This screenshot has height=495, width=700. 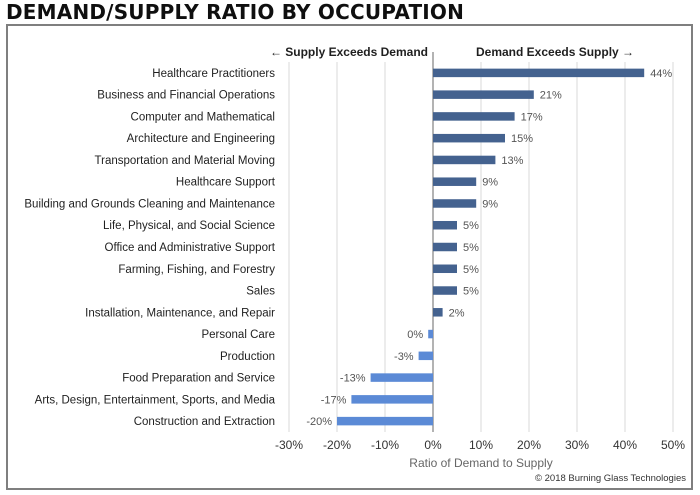 What do you see at coordinates (555, 52) in the screenshot?
I see `right-header: Demand Exceeds Supply →` at bounding box center [555, 52].